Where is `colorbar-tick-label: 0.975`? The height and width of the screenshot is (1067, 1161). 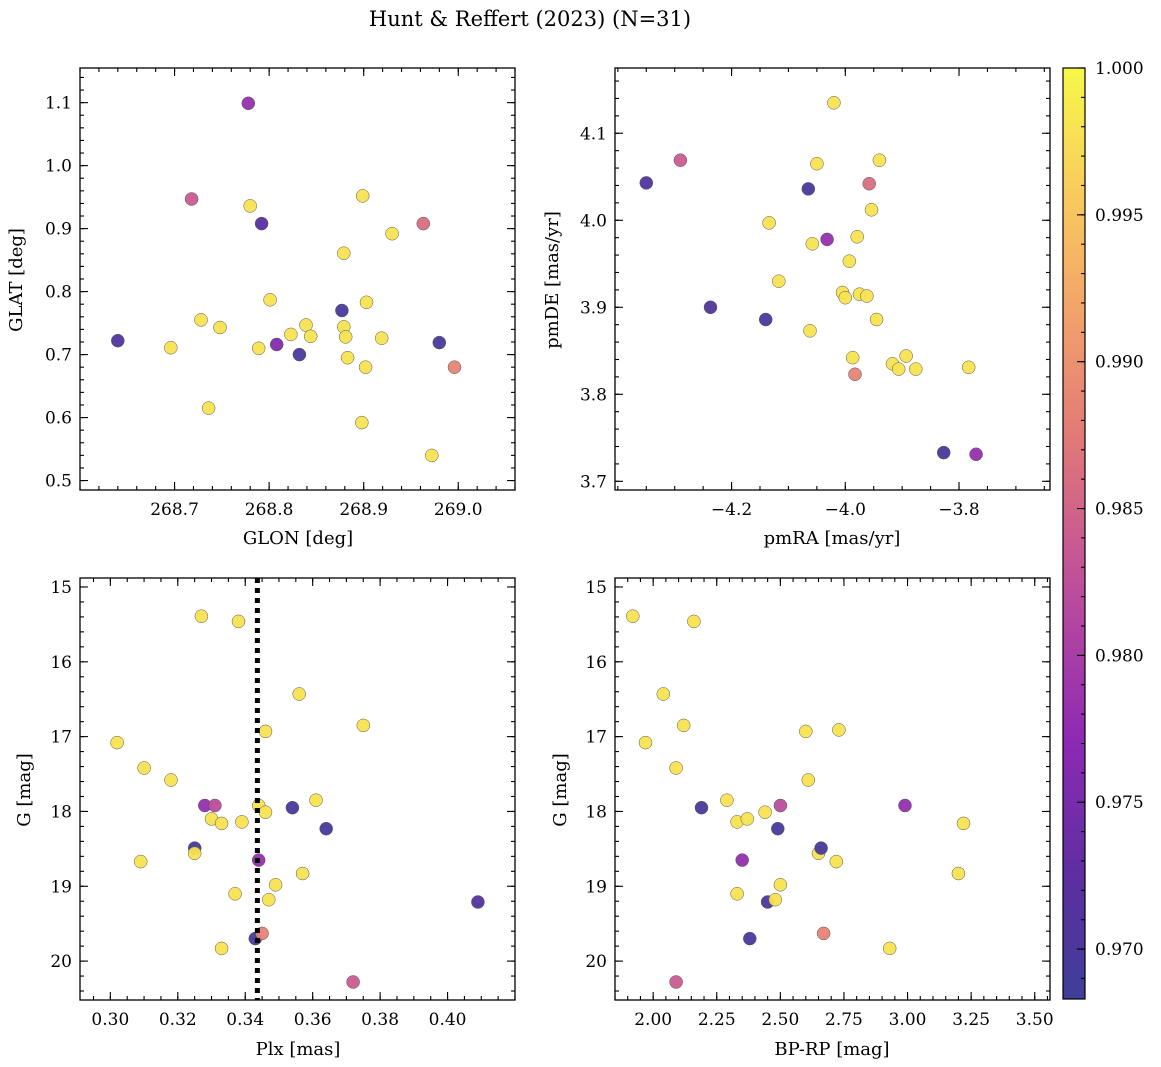
colorbar-tick-label: 0.975 is located at coordinates (1119, 803).